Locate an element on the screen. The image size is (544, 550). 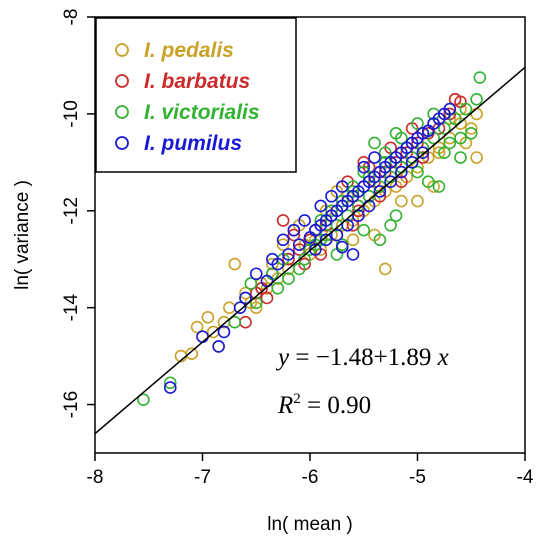
y-tick-label: -16 is located at coordinates (71, 404).